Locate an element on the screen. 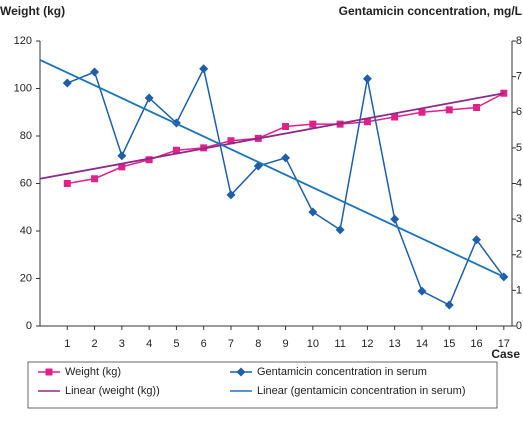 Image resolution: width=523 pixels, height=427 pixels. y-tick-label: 120 is located at coordinates (23, 41).